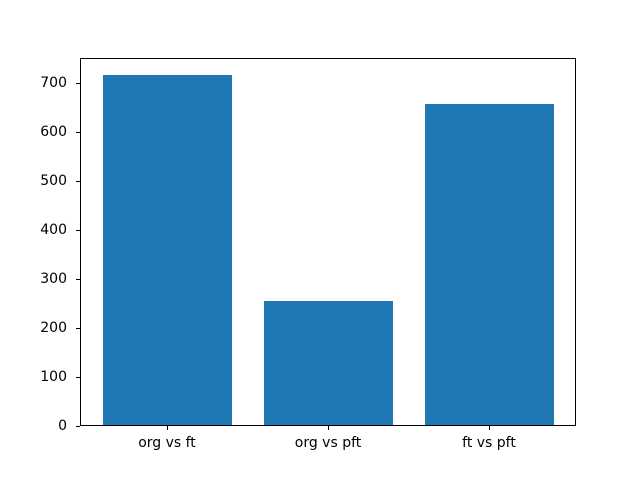 This screenshot has height=480, width=640. I want to click on x-tick-label: org vs pft, so click(328, 443).